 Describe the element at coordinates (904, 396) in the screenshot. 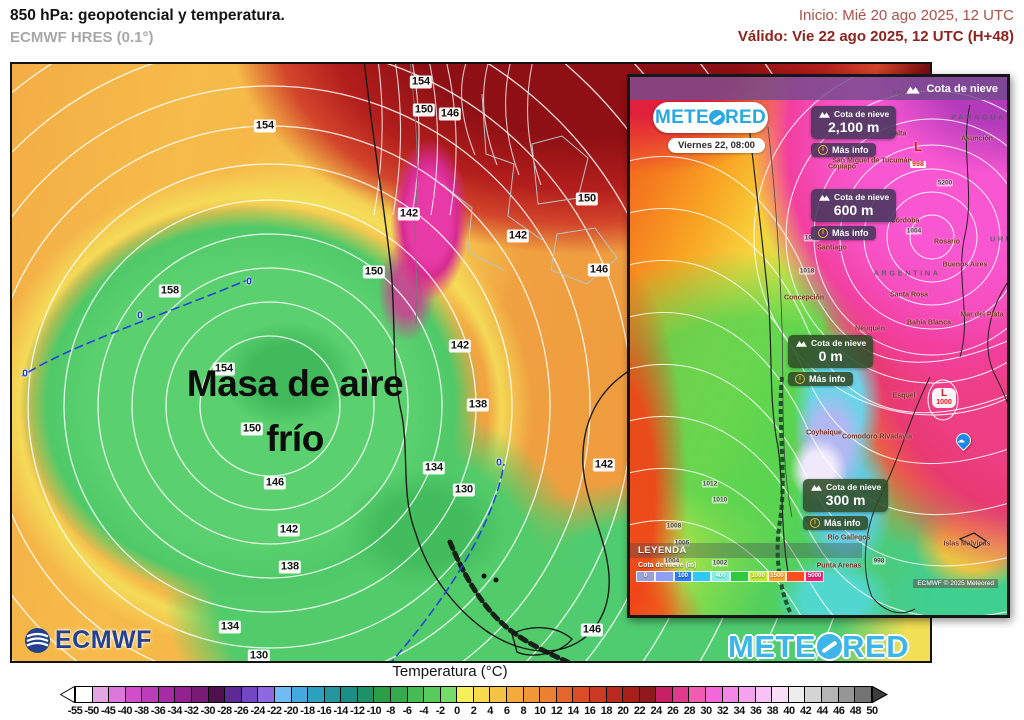

I see `city-label: Esquel` at that location.